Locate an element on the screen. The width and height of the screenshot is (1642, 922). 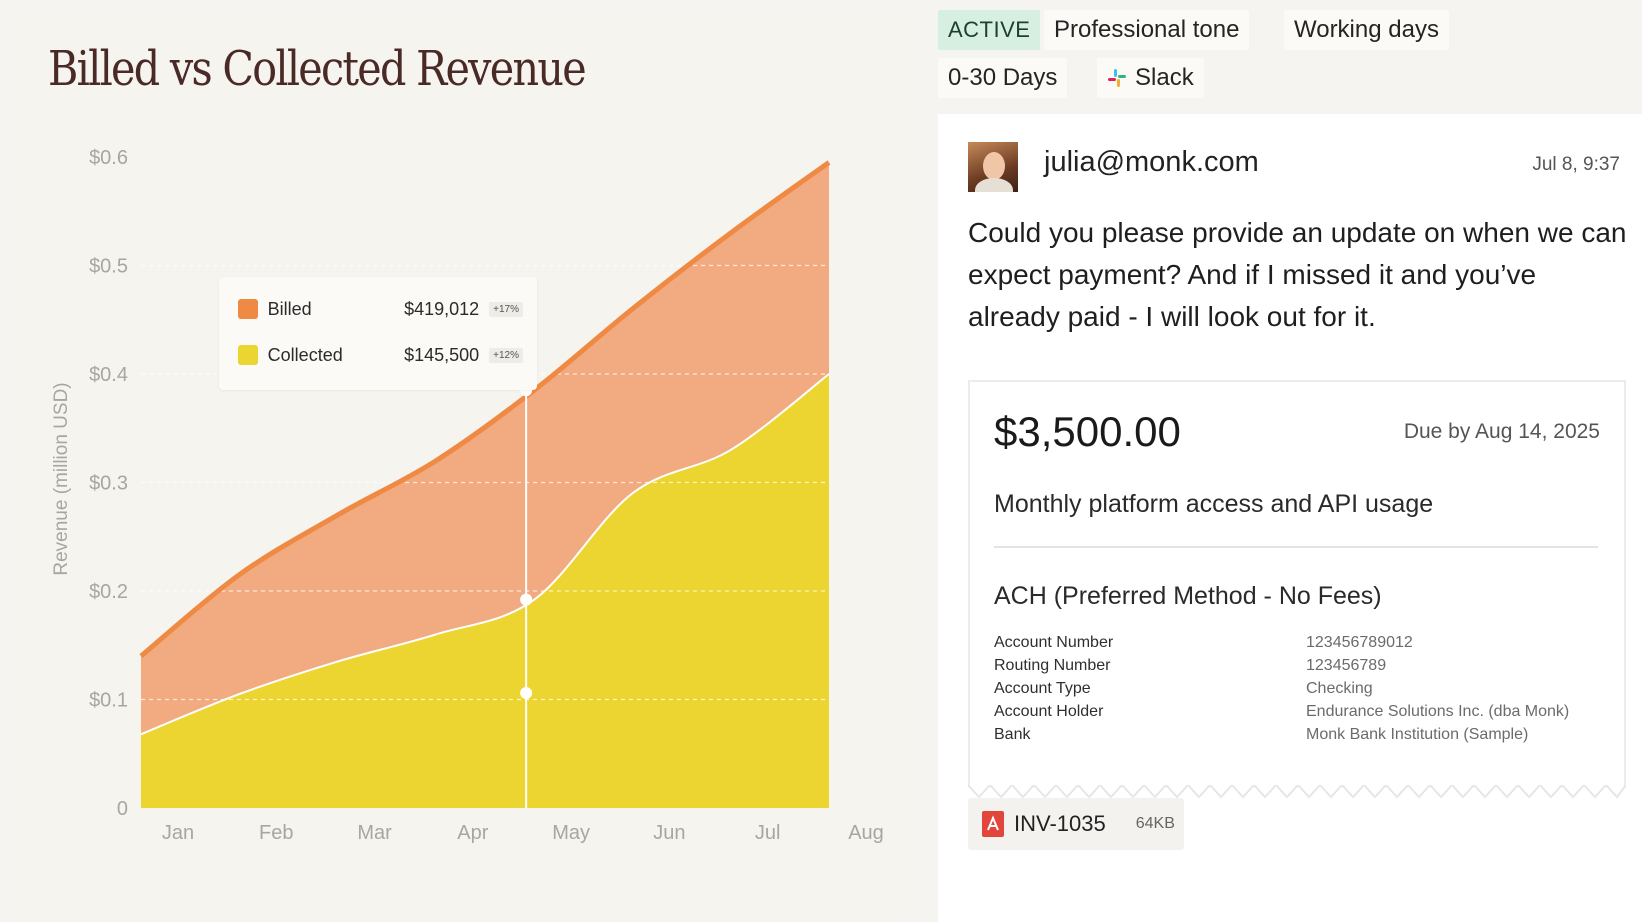
detail-value: 123456789 is located at coordinates (1346, 665).